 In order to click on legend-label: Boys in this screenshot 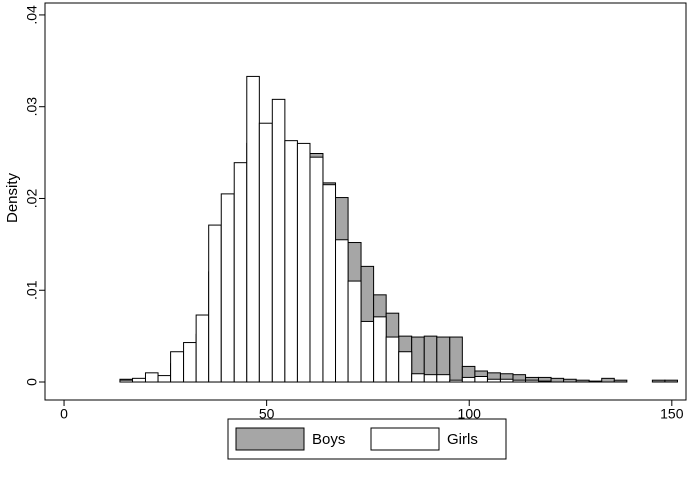, I will do `click(328, 439)`.